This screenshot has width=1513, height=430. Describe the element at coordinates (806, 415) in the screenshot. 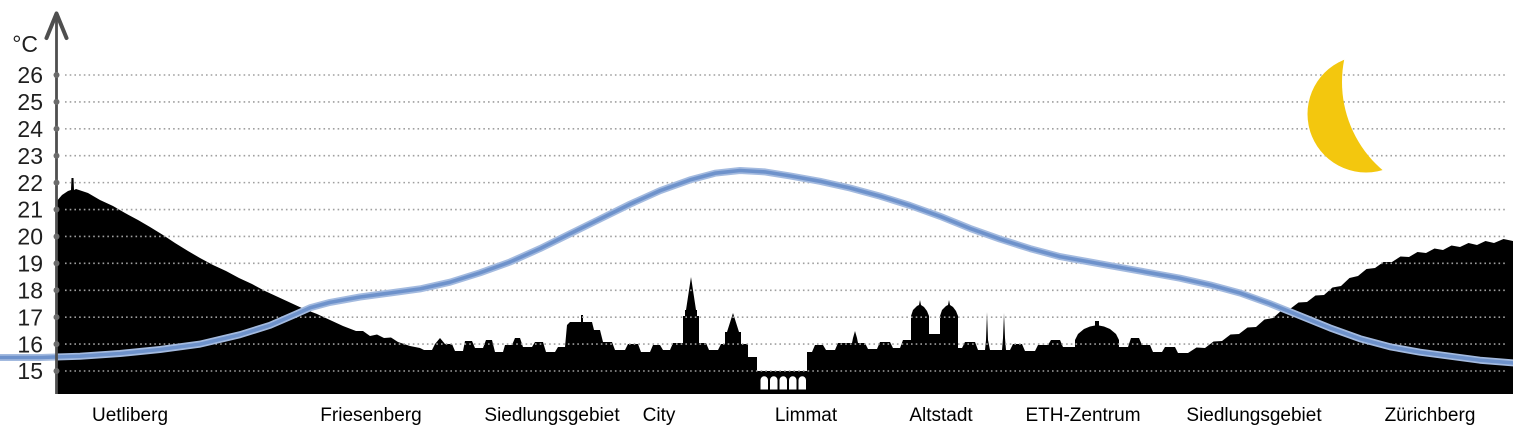

I see `x-category-label: Limmat` at that location.